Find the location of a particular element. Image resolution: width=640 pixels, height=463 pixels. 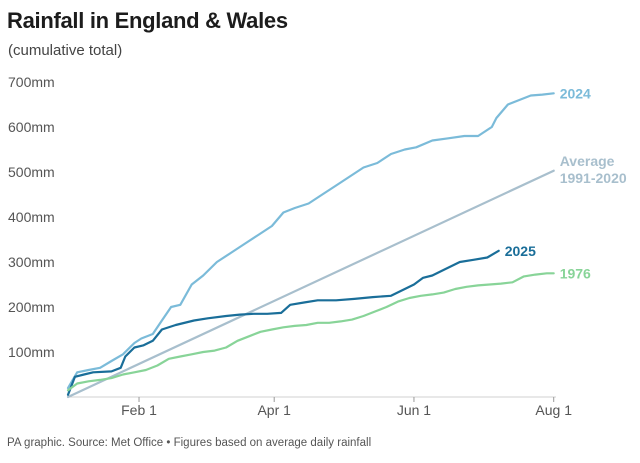

y-tick-label: 500mm is located at coordinates (31, 172).